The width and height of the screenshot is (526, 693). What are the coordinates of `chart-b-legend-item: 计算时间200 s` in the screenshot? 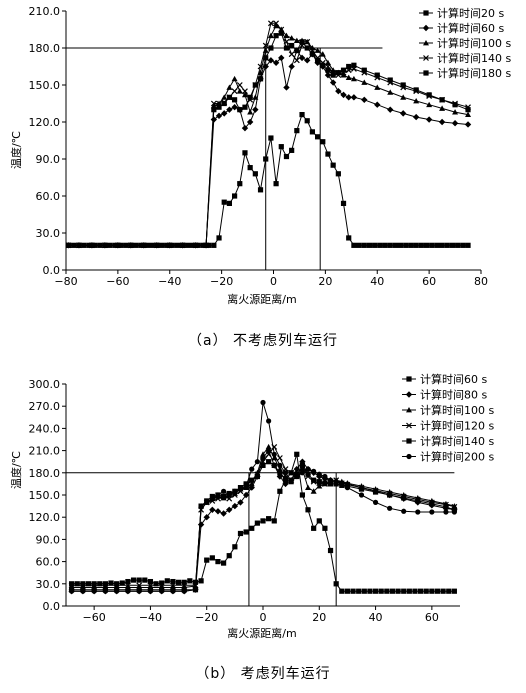 It's located at (448, 457).